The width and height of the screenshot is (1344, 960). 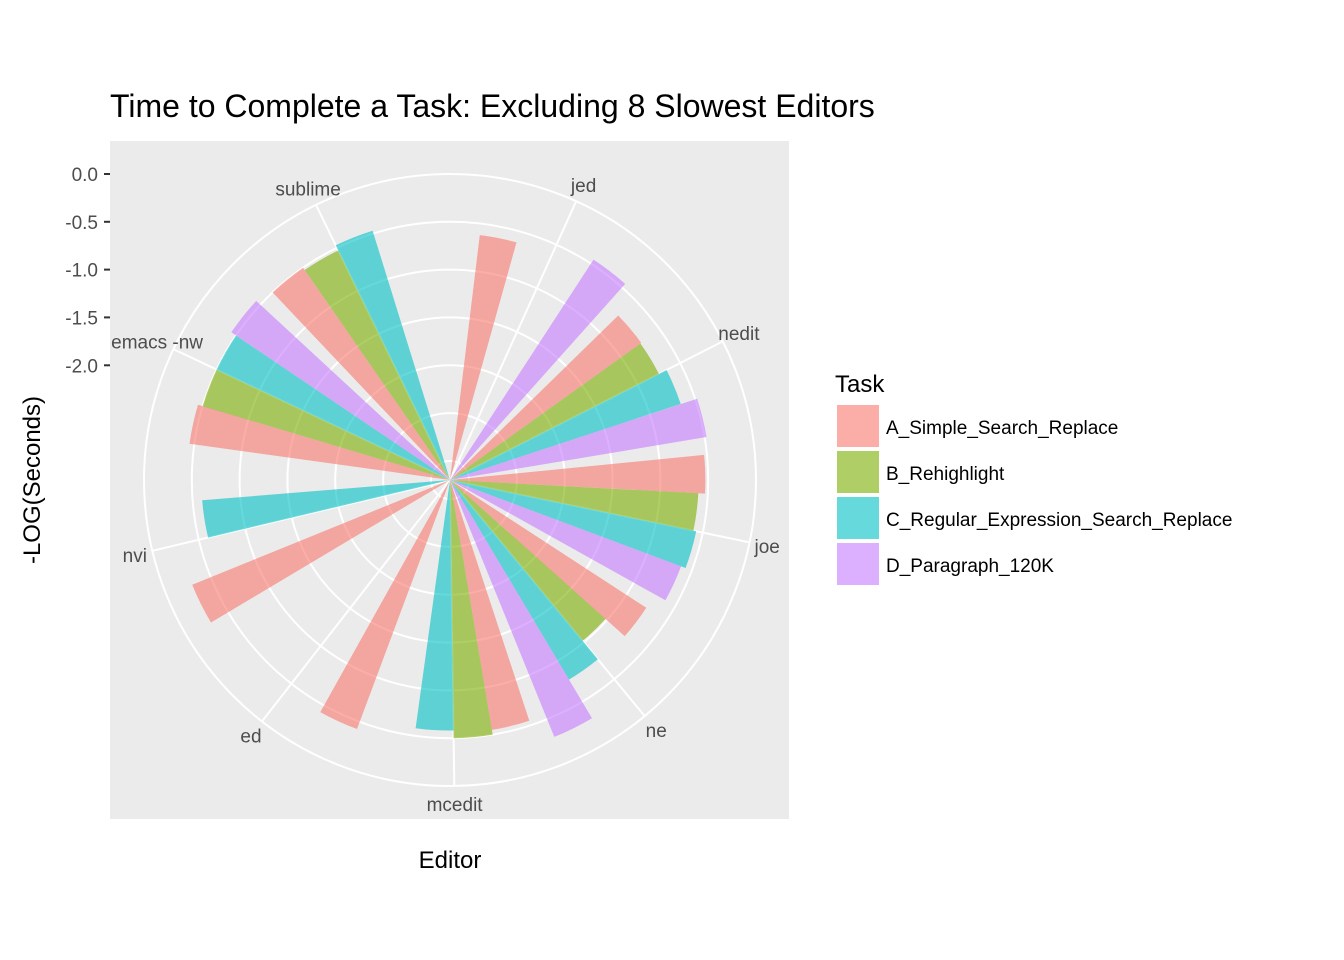 What do you see at coordinates (1002, 428) in the screenshot?
I see `legend-label: A_Simple_Search_Replace` at bounding box center [1002, 428].